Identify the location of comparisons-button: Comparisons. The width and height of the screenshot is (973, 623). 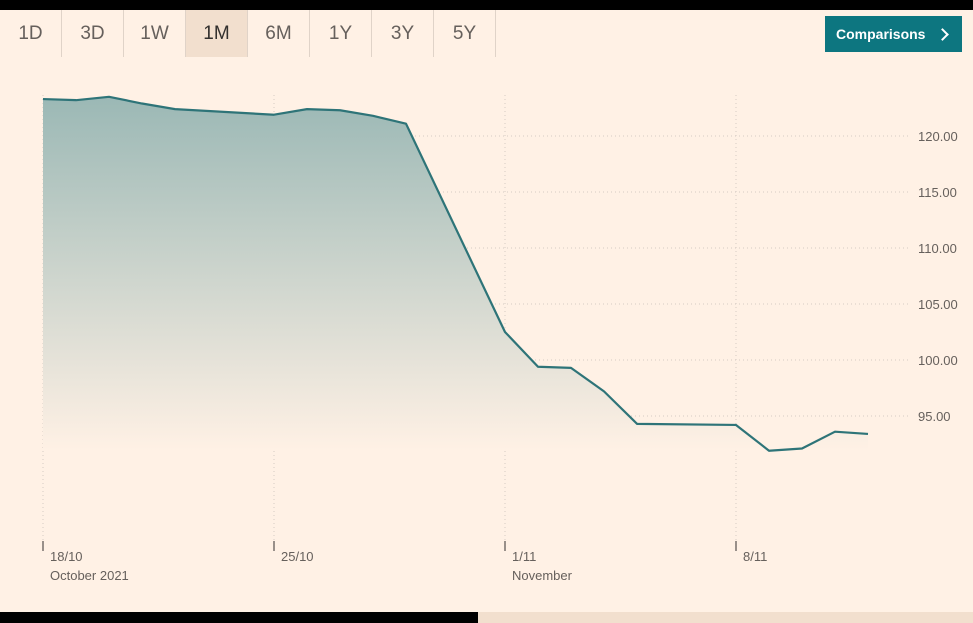
(893, 34).